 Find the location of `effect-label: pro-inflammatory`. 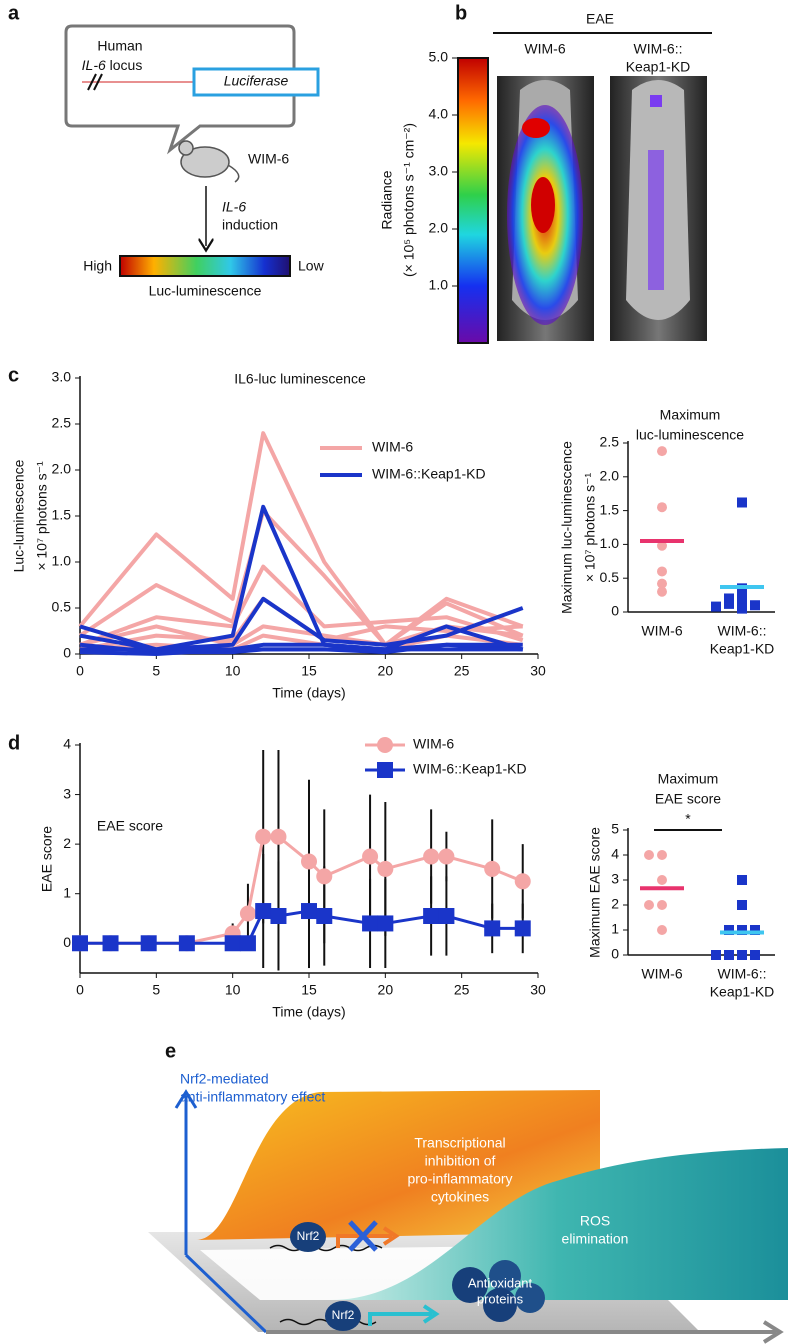

effect-label: pro-inflammatory is located at coordinates (459, 1179).